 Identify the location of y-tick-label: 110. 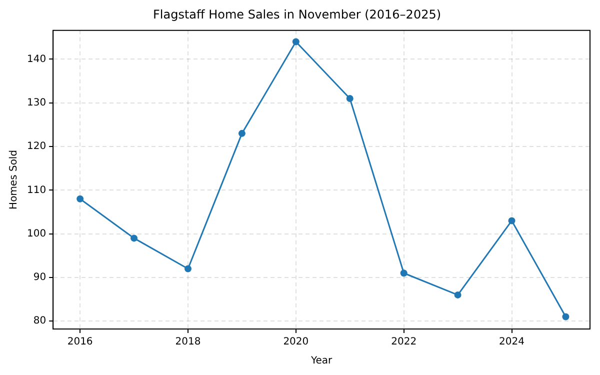
(36, 190).